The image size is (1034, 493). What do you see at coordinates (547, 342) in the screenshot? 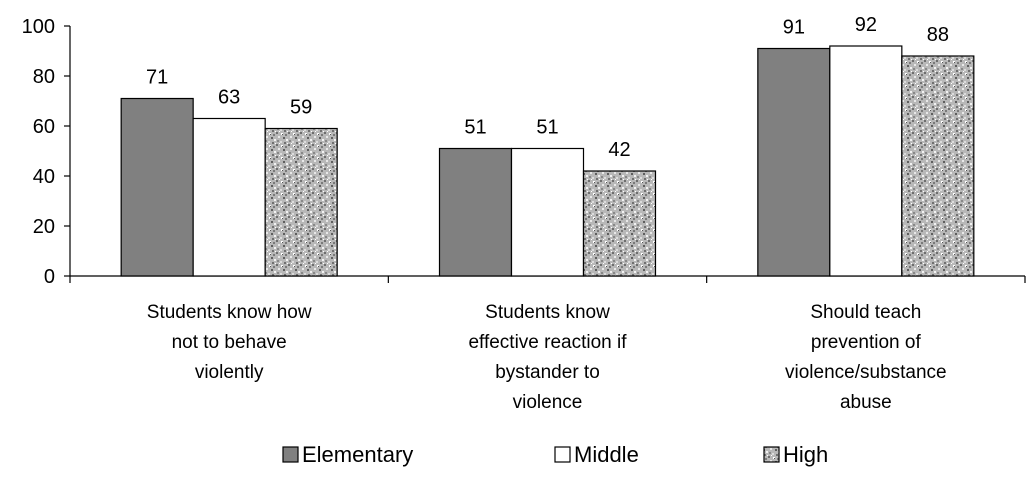
I see `category-label-1-line-1: effective reaction if` at bounding box center [547, 342].